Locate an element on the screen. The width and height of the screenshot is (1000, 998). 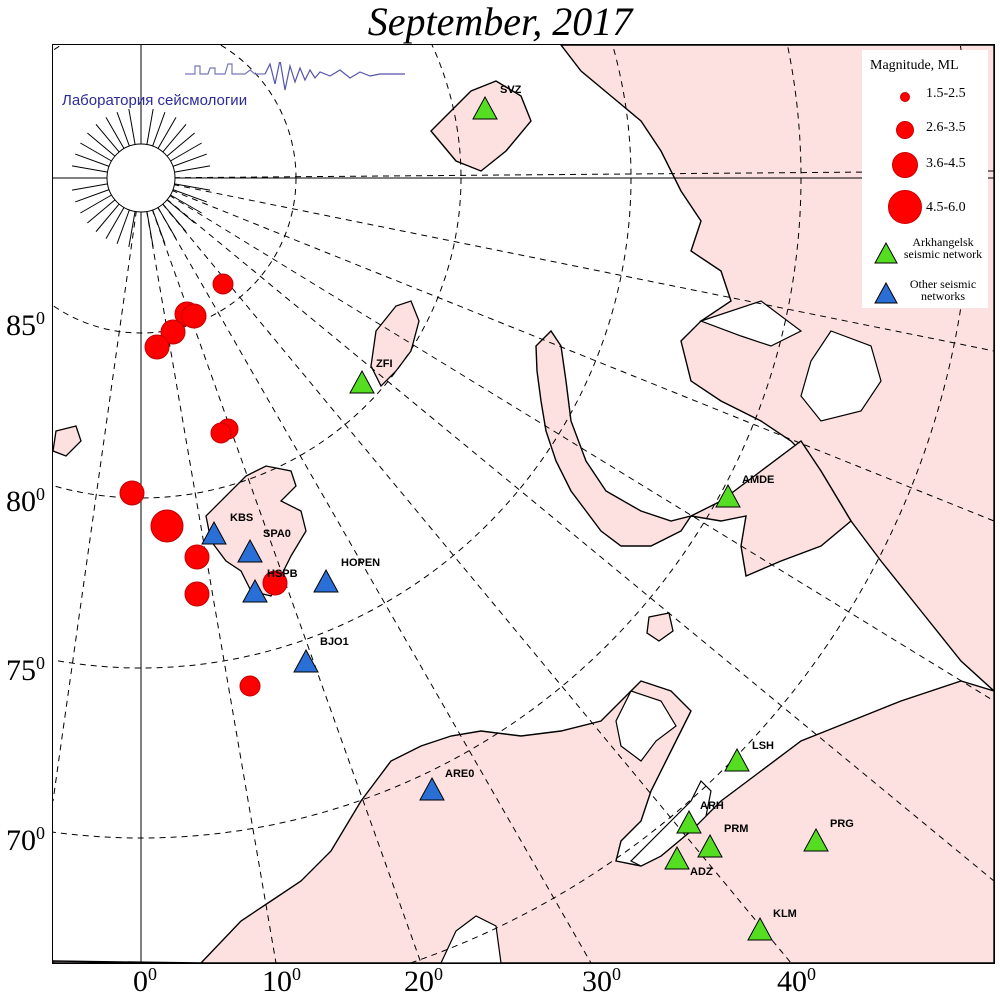
station-label-arh: ARH is located at coordinates (712, 806).